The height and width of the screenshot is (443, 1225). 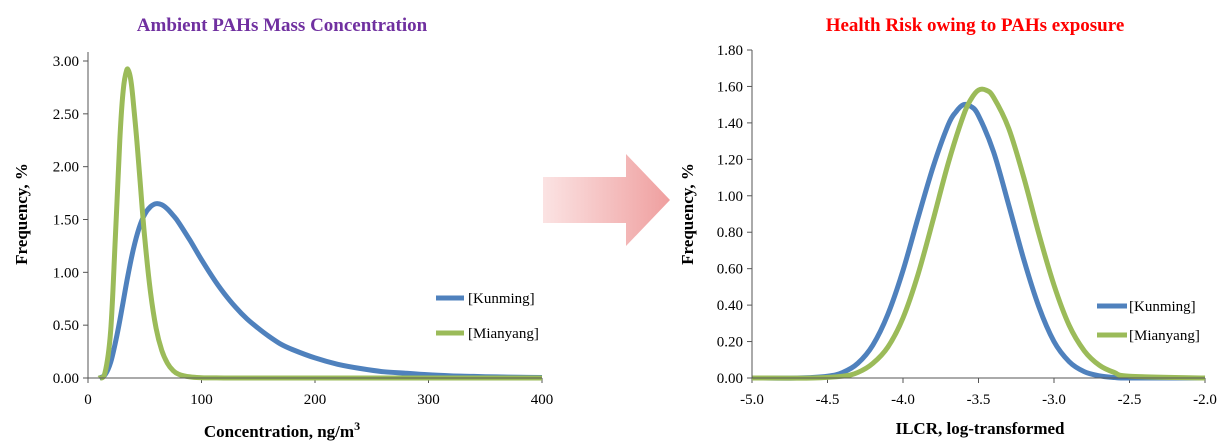 I want to click on y-tick-label: 0.60, so click(x=730, y=270).